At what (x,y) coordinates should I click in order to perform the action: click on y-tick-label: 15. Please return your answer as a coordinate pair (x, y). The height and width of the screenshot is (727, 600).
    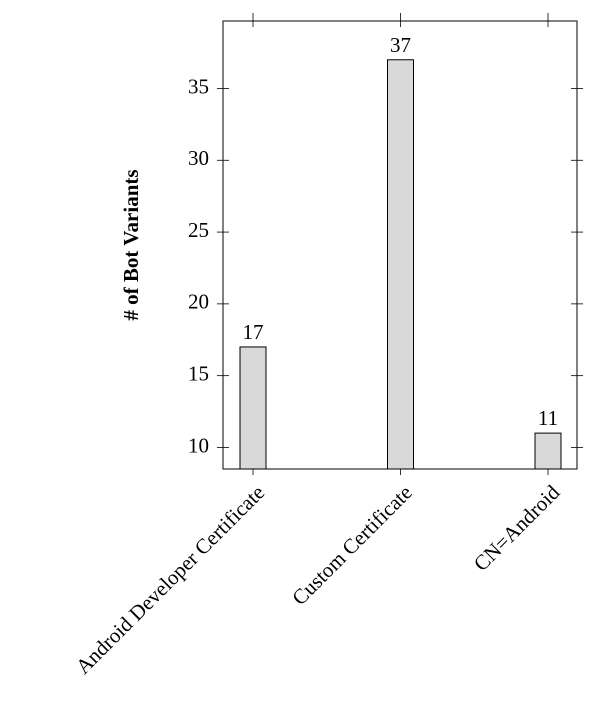
    Looking at the image, I should click on (198, 373).